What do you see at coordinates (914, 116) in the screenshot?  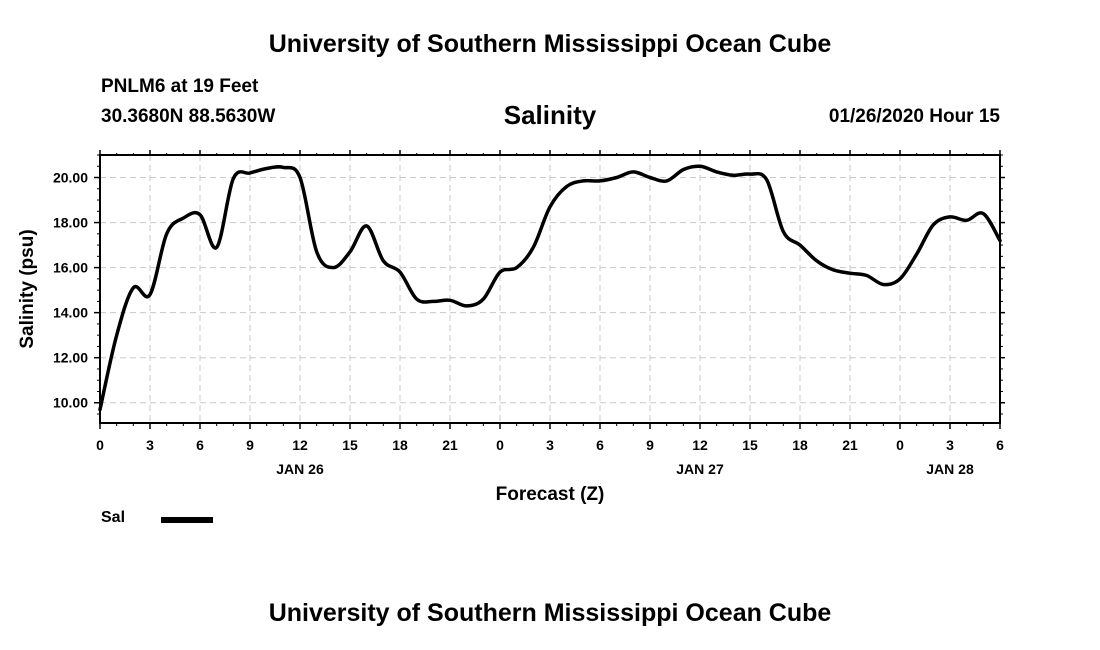 I see `forecast-datetime: 01/26/2020 Hour 15` at bounding box center [914, 116].